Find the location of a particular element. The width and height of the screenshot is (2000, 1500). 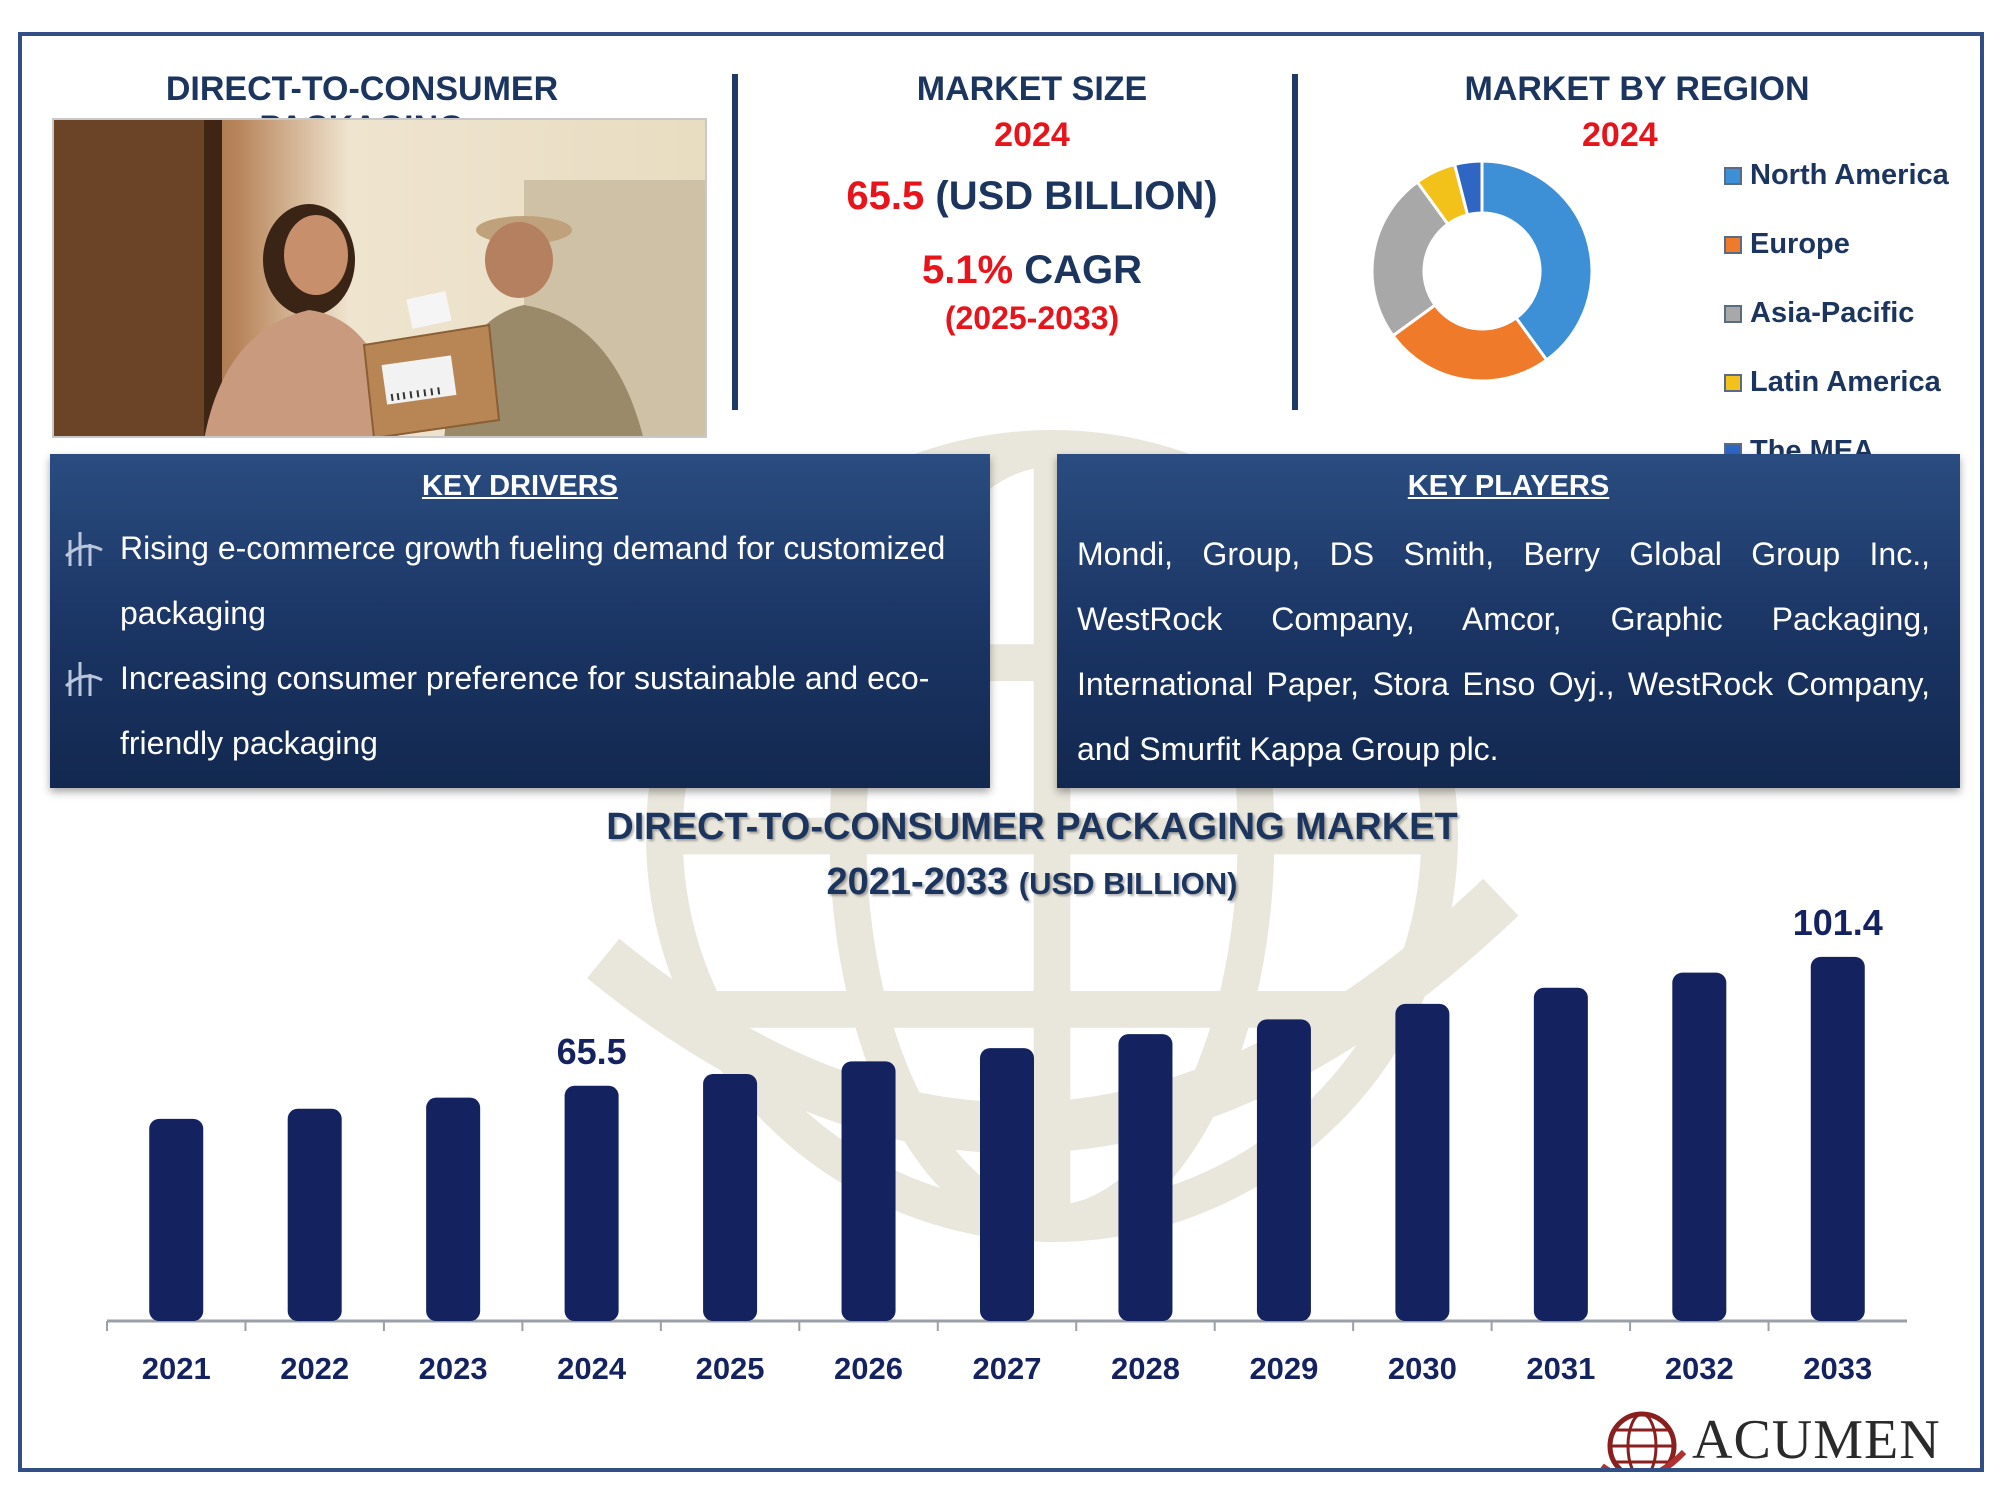

region-title: MARKET BY REGION is located at coordinates (1637, 89).